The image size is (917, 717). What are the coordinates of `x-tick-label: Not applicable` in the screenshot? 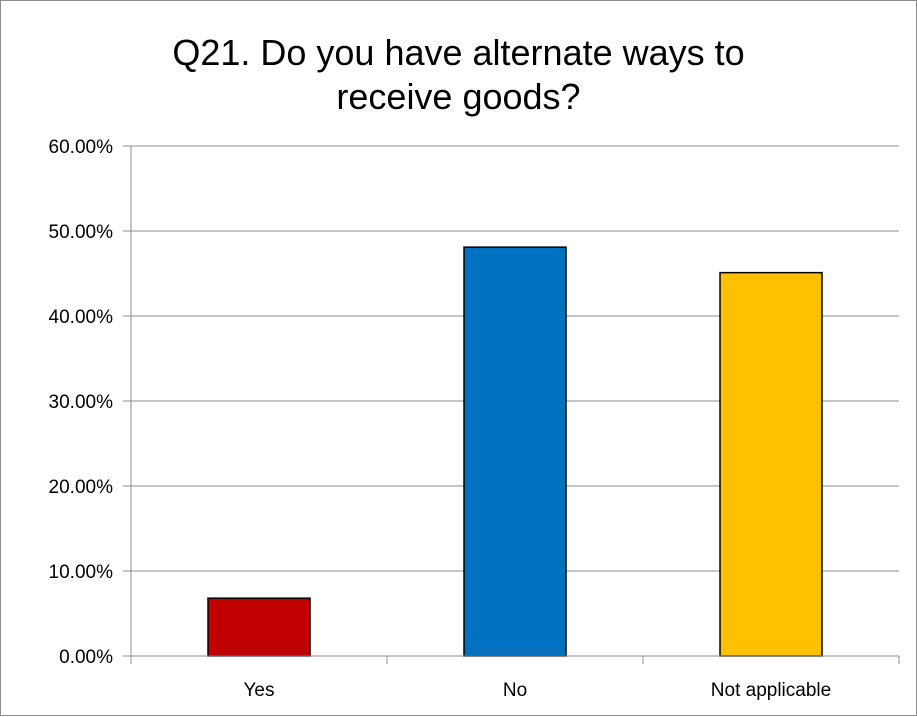 It's located at (771, 690).